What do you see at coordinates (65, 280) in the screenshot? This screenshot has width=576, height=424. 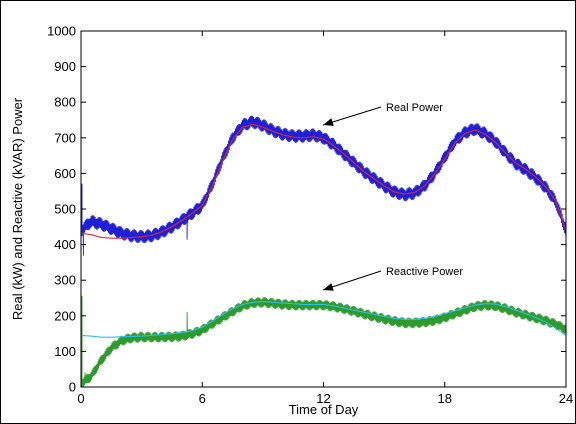 I see `y-tick-label: 300` at bounding box center [65, 280].